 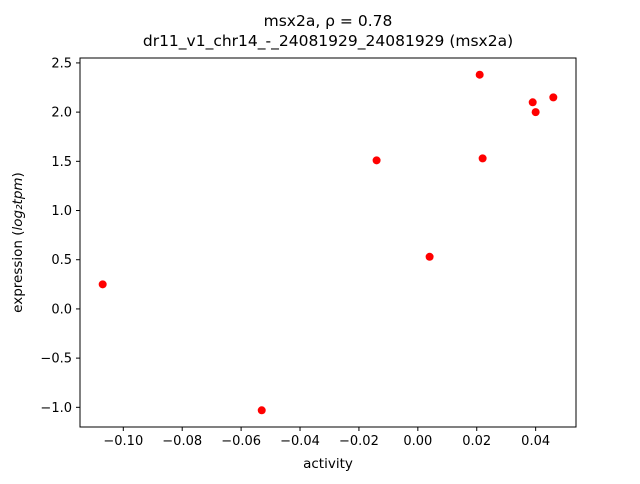 What do you see at coordinates (56, 408) in the screenshot?
I see `y-tick-label: −1.0` at bounding box center [56, 408].